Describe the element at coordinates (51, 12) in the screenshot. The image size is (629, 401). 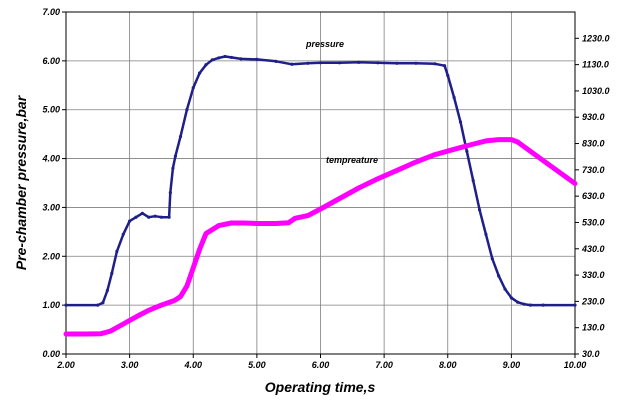
I see `y-tick-label: 7.00` at that location.